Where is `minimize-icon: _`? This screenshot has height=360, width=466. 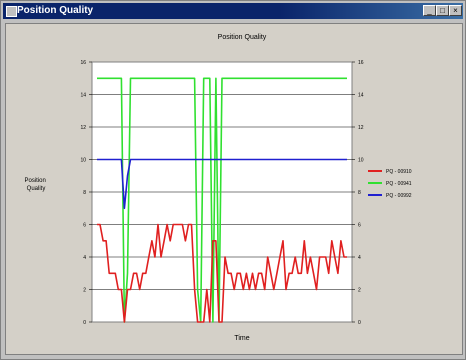 minimize-icon: _ is located at coordinates (429, 10).